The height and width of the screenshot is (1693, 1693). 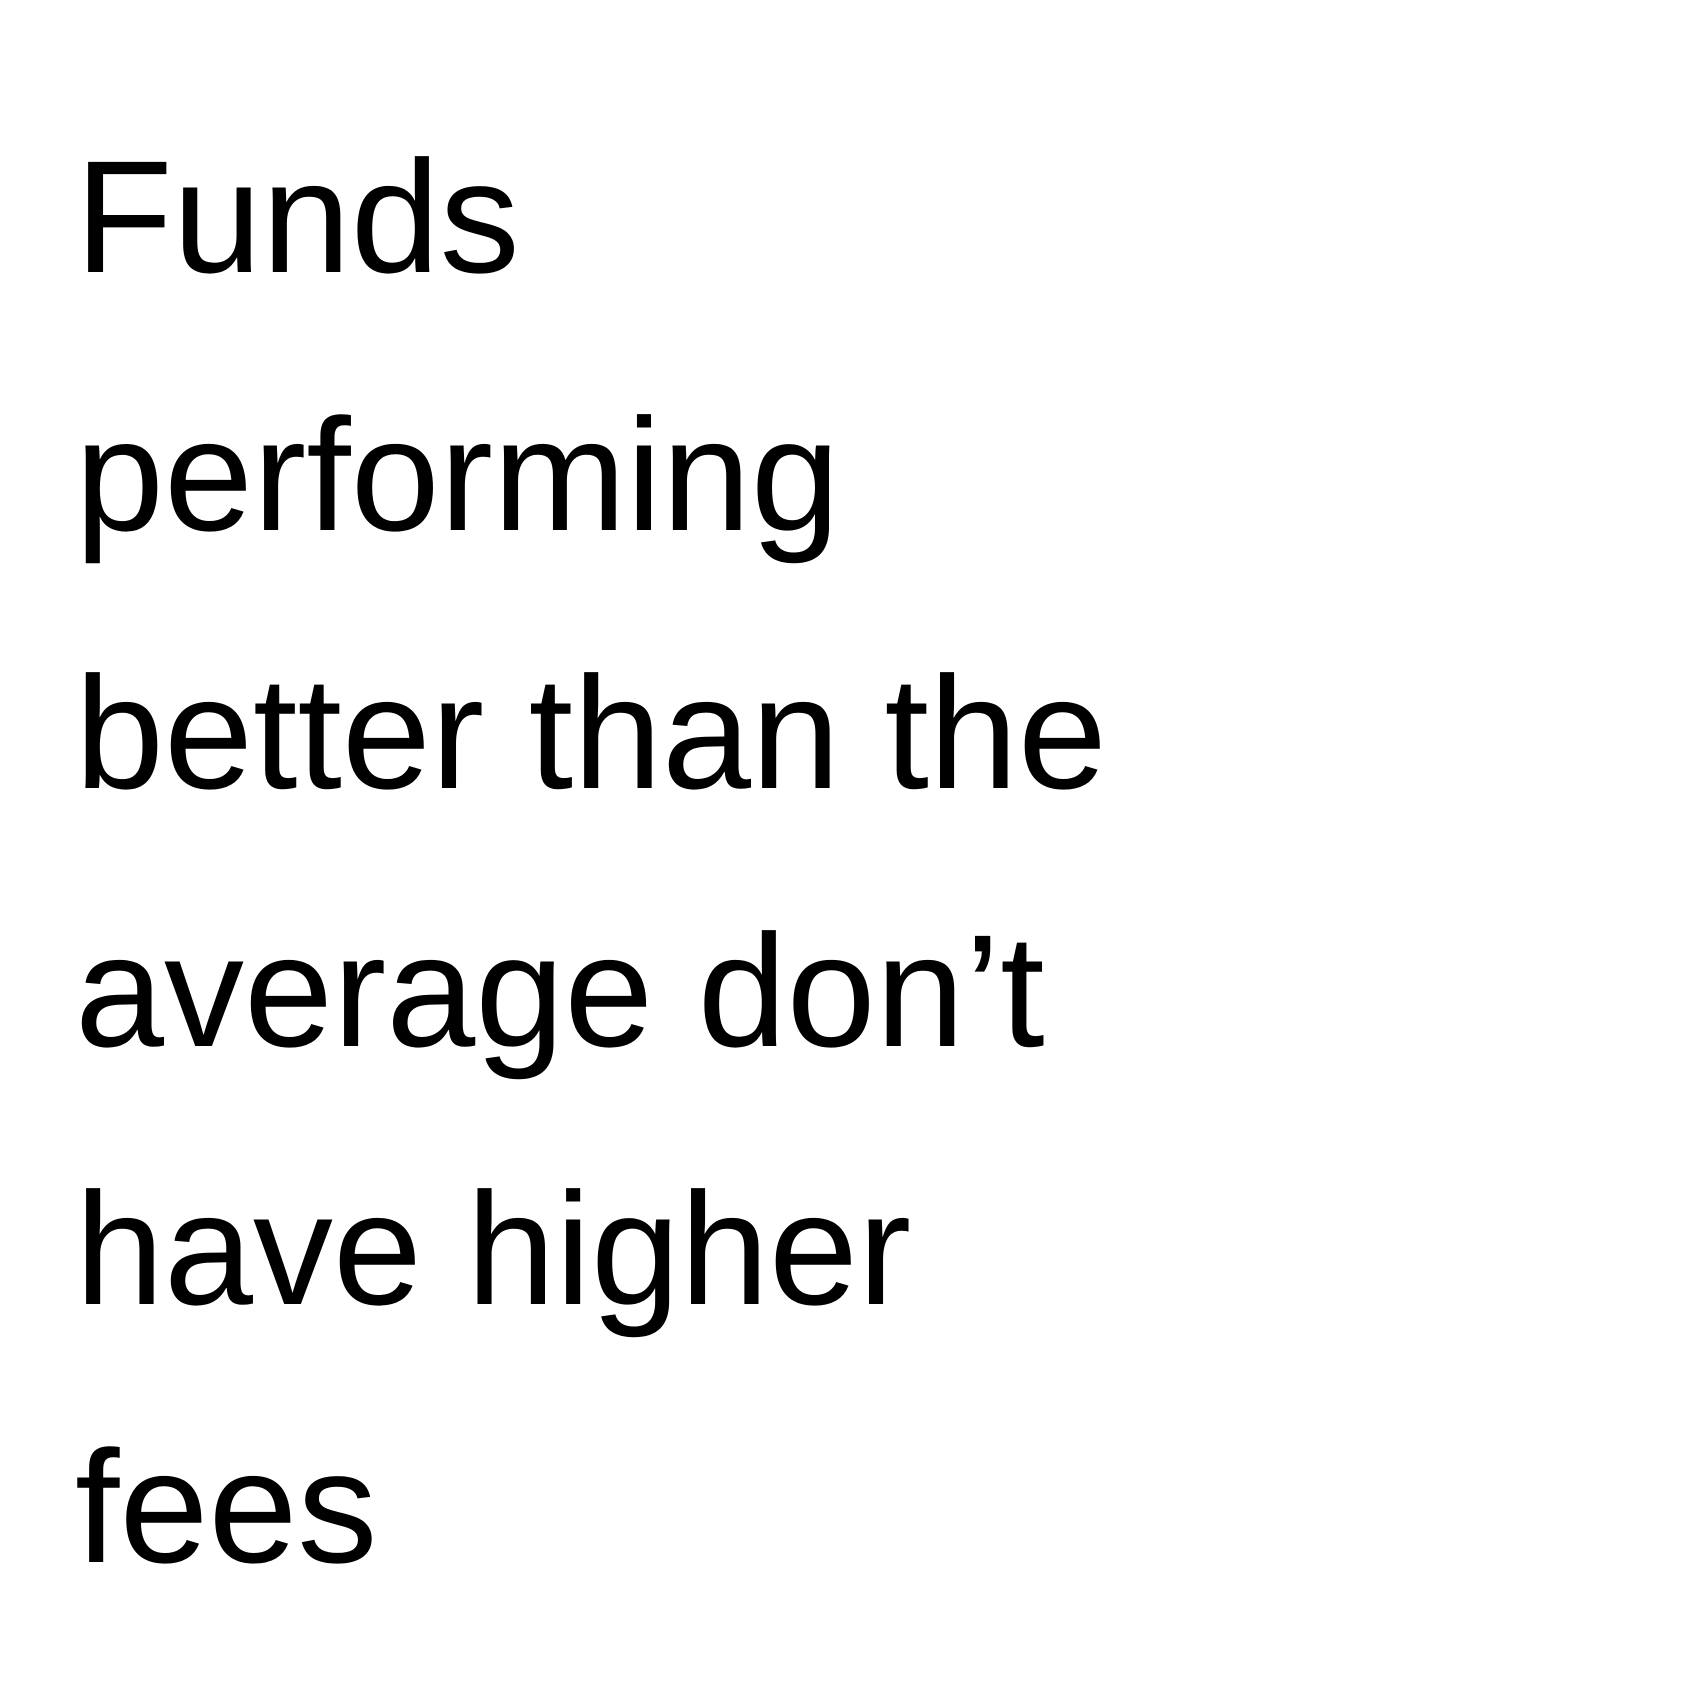 What do you see at coordinates (493, 1248) in the screenshot?
I see `statement-line-5: have higher` at bounding box center [493, 1248].